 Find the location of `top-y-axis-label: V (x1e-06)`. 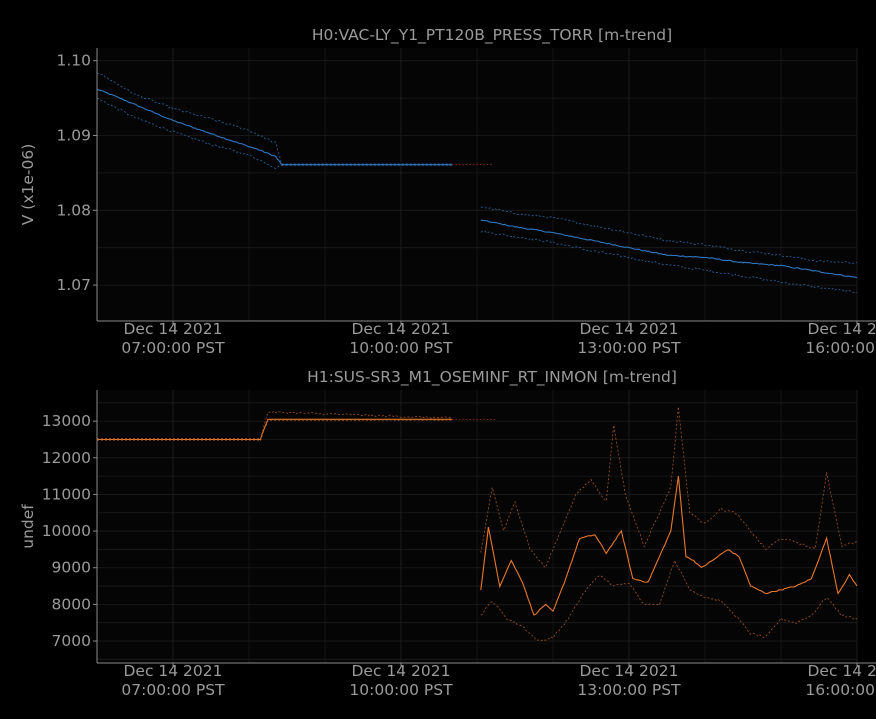

top-y-axis-label: V (x1e-06) is located at coordinates (28, 185).